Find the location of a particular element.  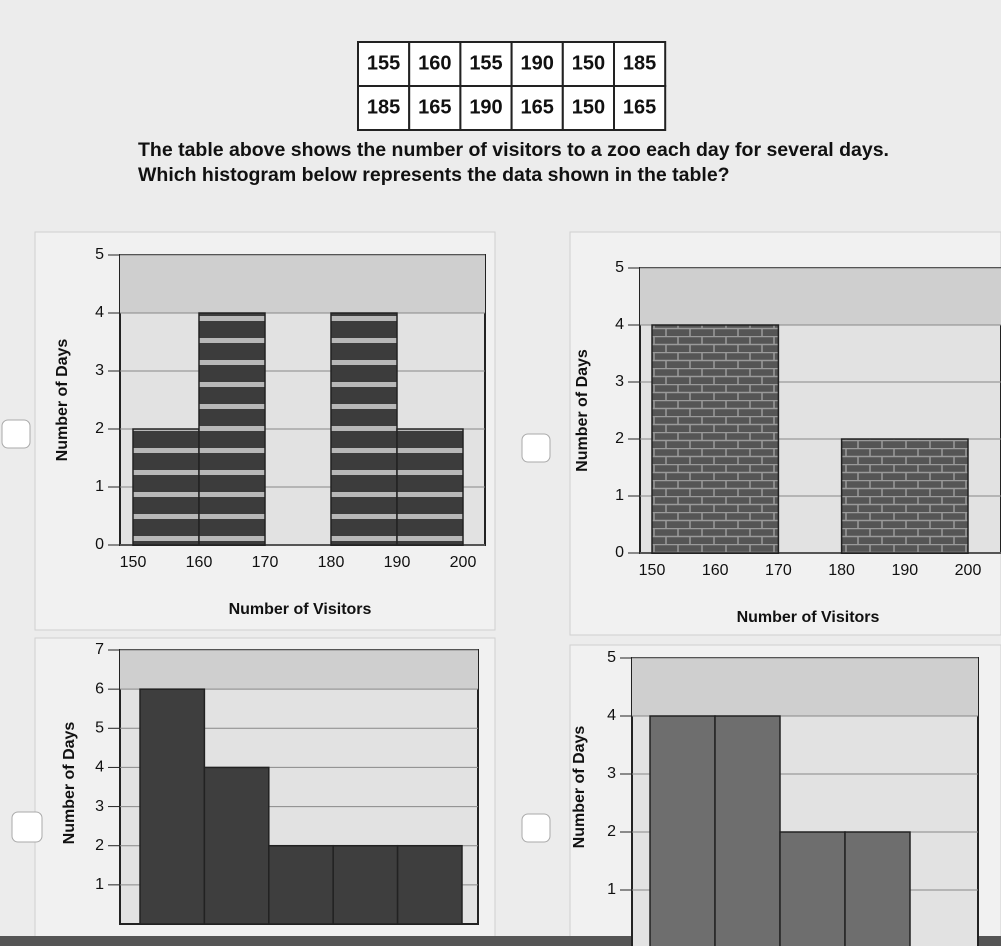

data-table: 155 160 155 190 150 185 185 165 190 165 150 165 is located at coordinates (512, 86).